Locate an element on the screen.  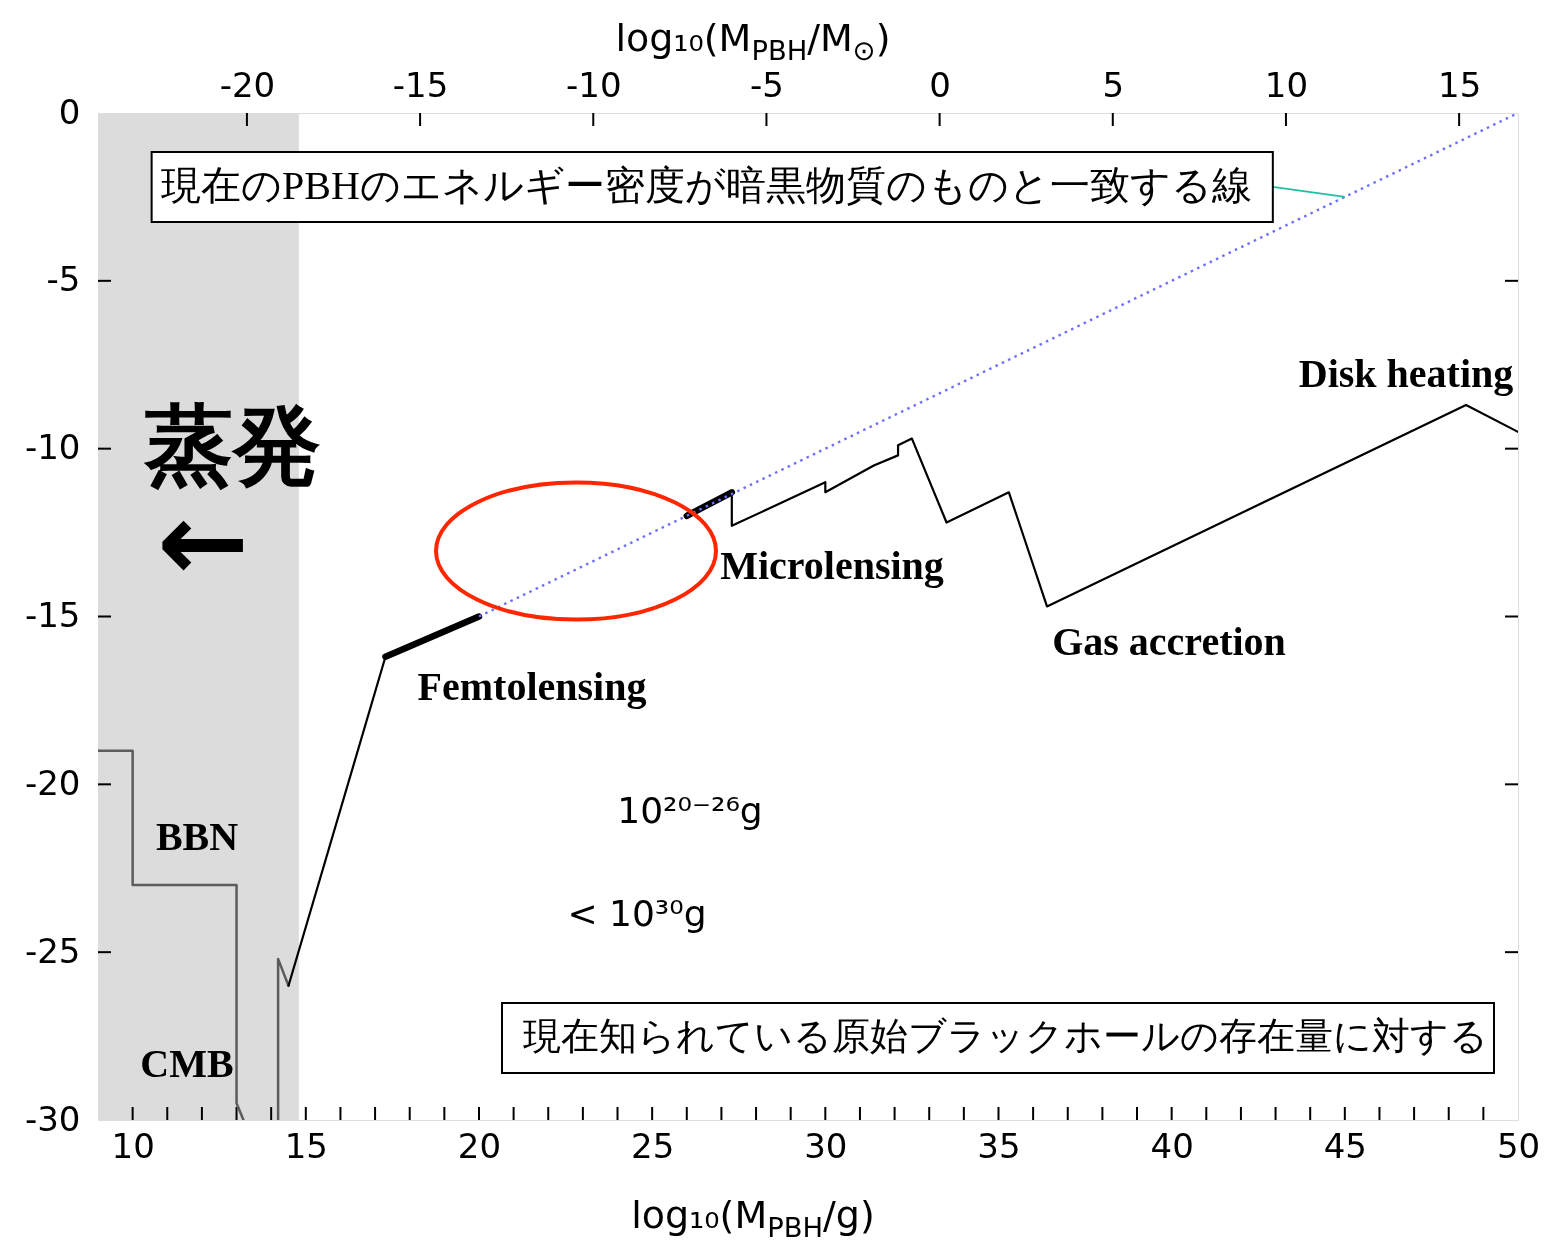
x2-tick-label: -15 is located at coordinates (420, 84).